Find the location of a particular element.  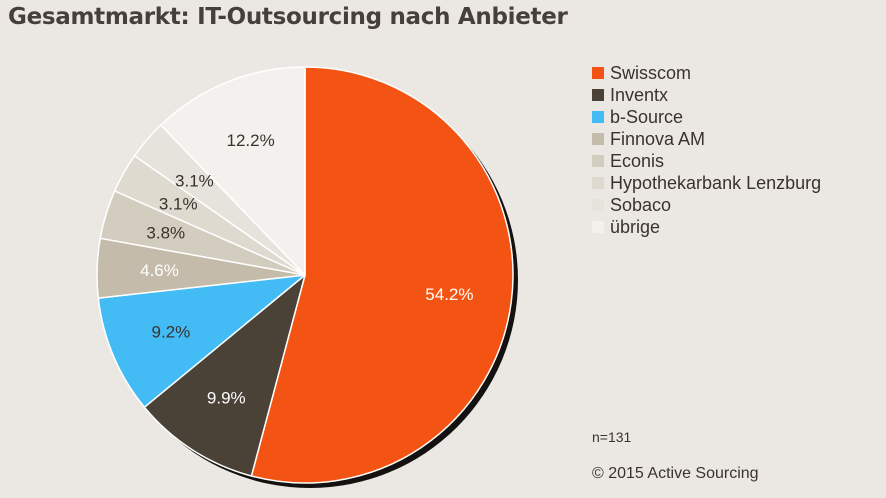

legend-item: Swisscom is located at coordinates (706, 73).